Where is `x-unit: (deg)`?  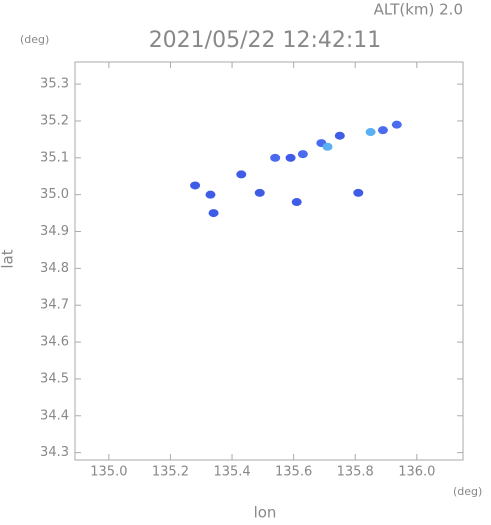 x-unit: (deg) is located at coordinates (467, 491).